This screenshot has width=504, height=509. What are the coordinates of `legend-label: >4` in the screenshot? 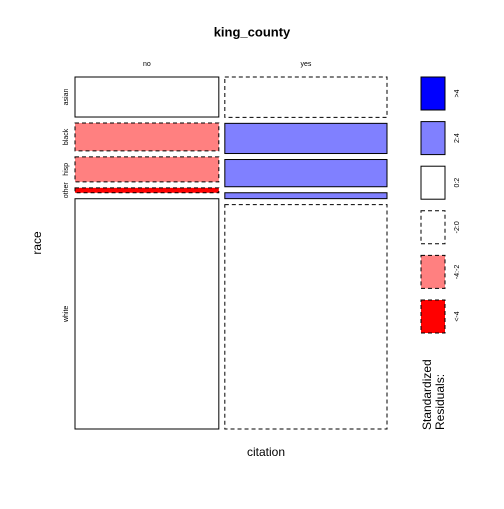 It's located at (457, 93).